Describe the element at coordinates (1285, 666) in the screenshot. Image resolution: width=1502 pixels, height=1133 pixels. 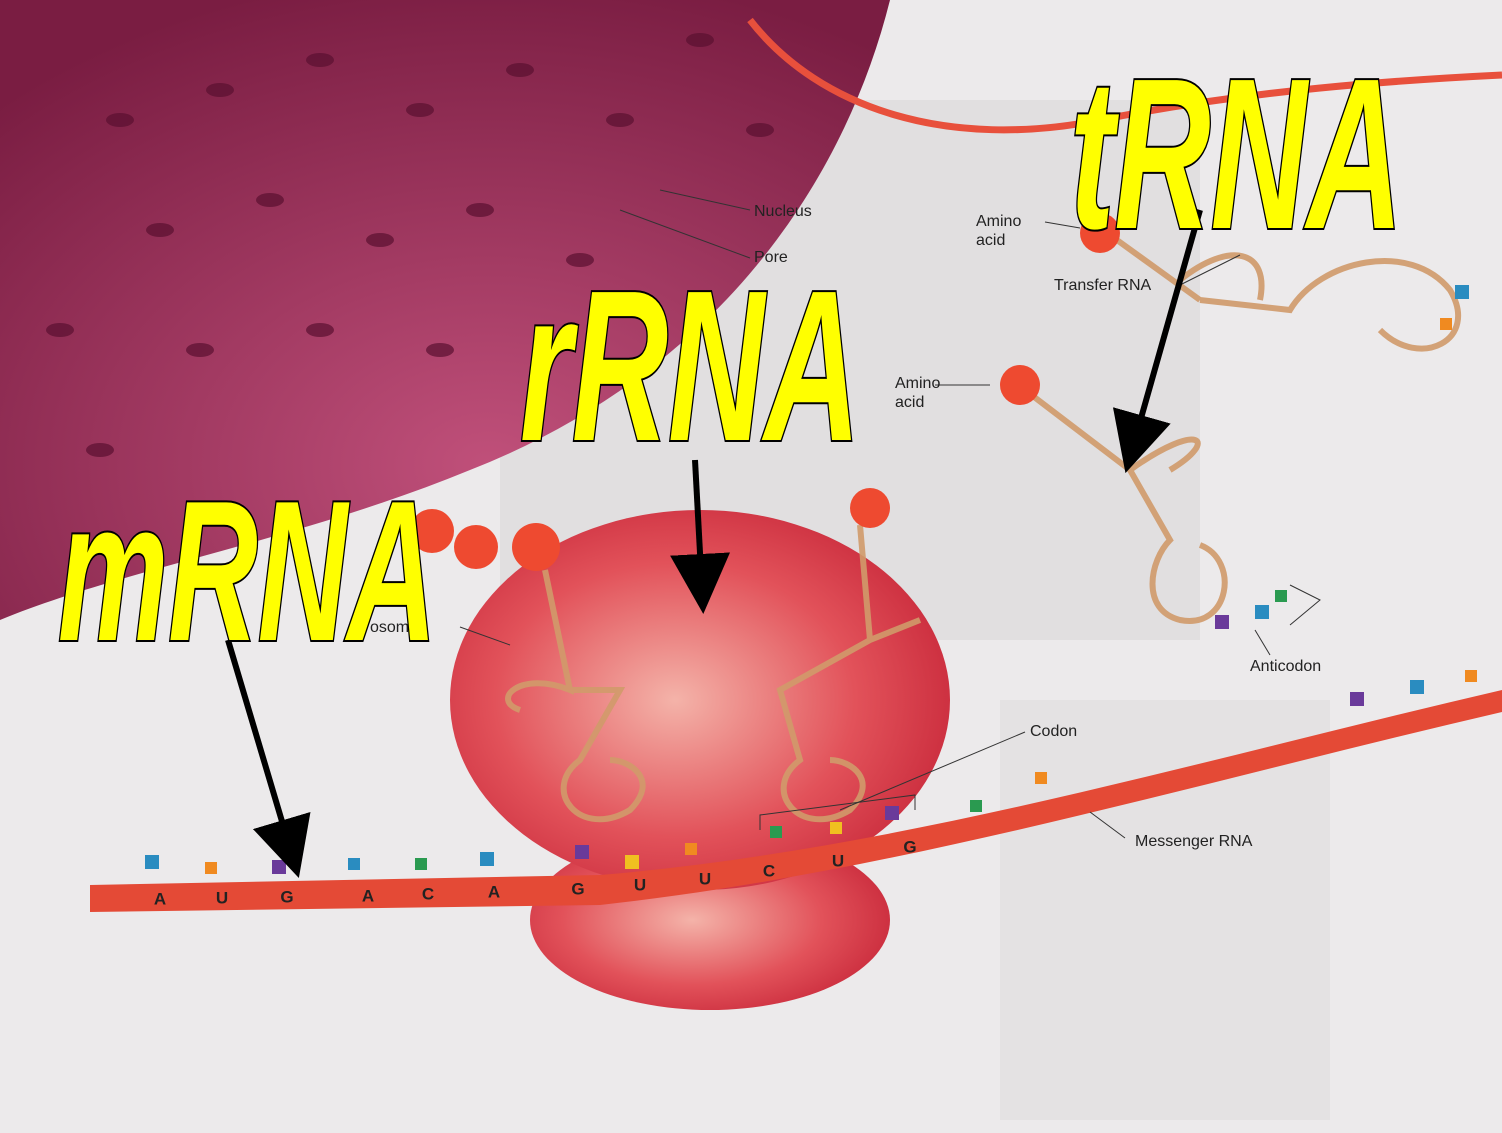
I see `callout-label: Anticodon` at that location.